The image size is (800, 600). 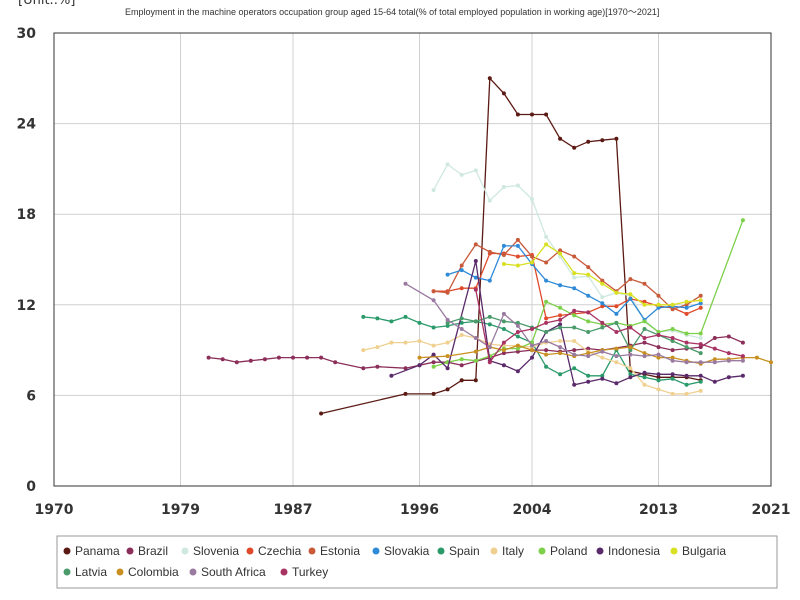 What do you see at coordinates (147, 551) in the screenshot?
I see `legend-item-brazil: Brazil` at bounding box center [147, 551].